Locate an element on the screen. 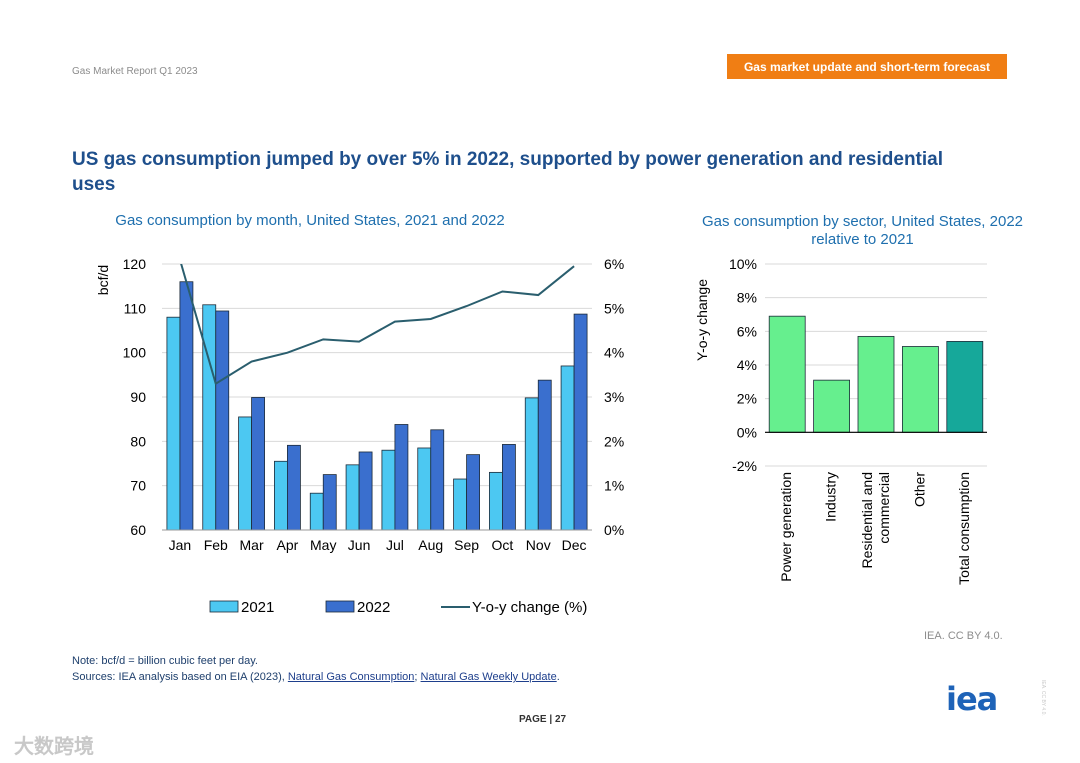 The image size is (1080, 763). x-tick-label: Other is located at coordinates (919, 489).